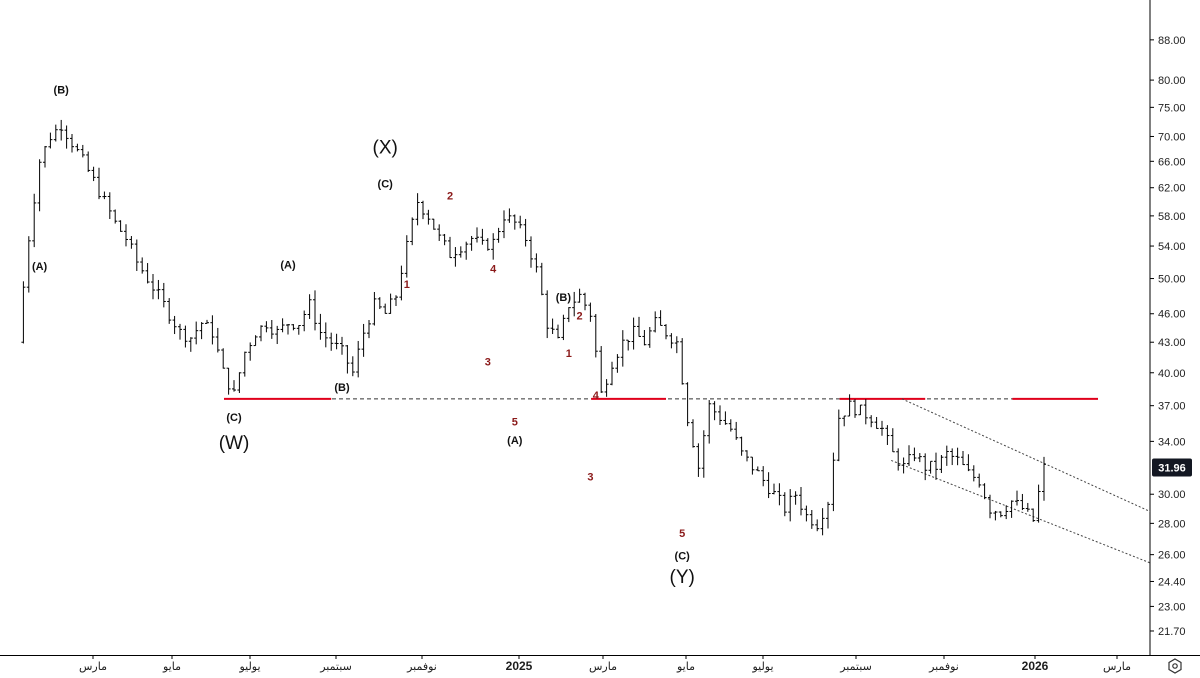 This screenshot has width=1200, height=678. I want to click on settings-icon, so click(1175, 666).